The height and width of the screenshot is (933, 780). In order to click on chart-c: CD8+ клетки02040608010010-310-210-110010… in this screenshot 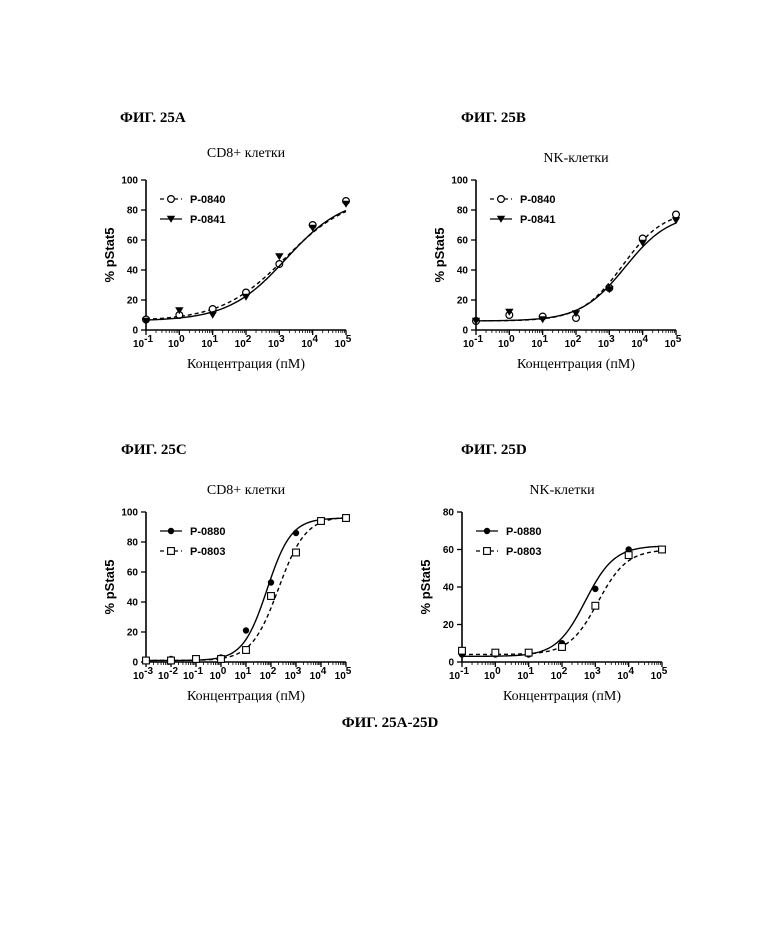, I will do `click(227, 593)`.